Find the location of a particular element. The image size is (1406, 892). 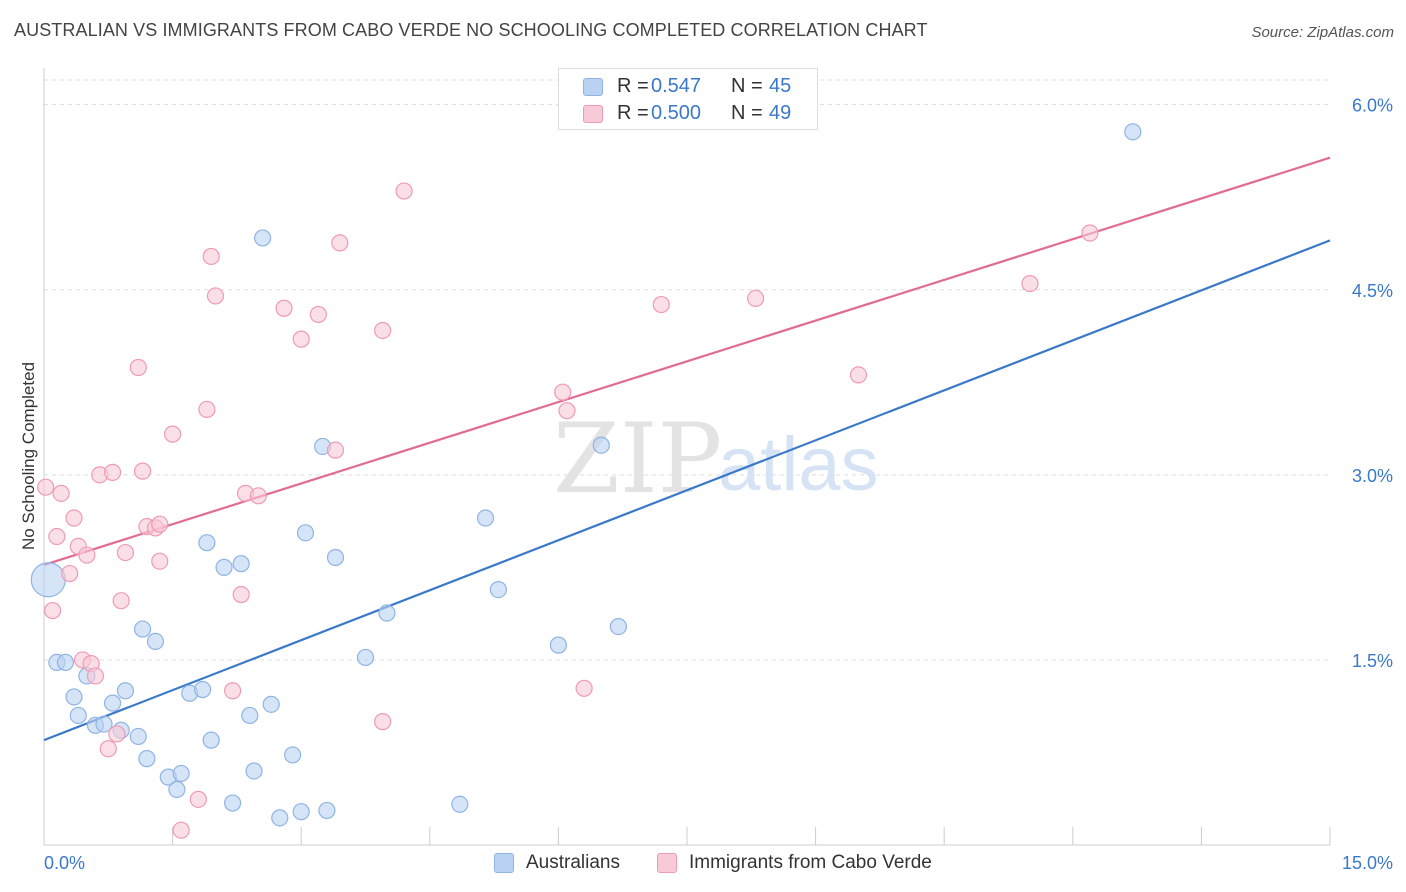

legend-r-label: R = is located at coordinates (633, 113).